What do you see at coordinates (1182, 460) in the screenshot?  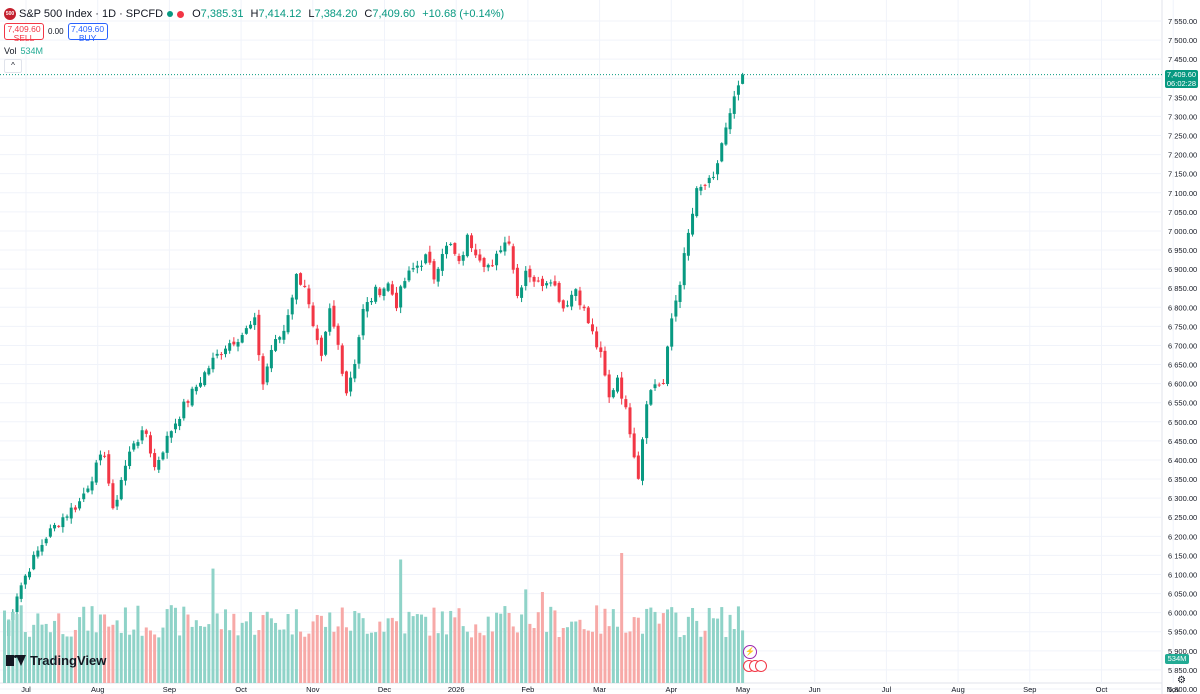 I see `price-tick-label: 6,400.00` at bounding box center [1182, 460].